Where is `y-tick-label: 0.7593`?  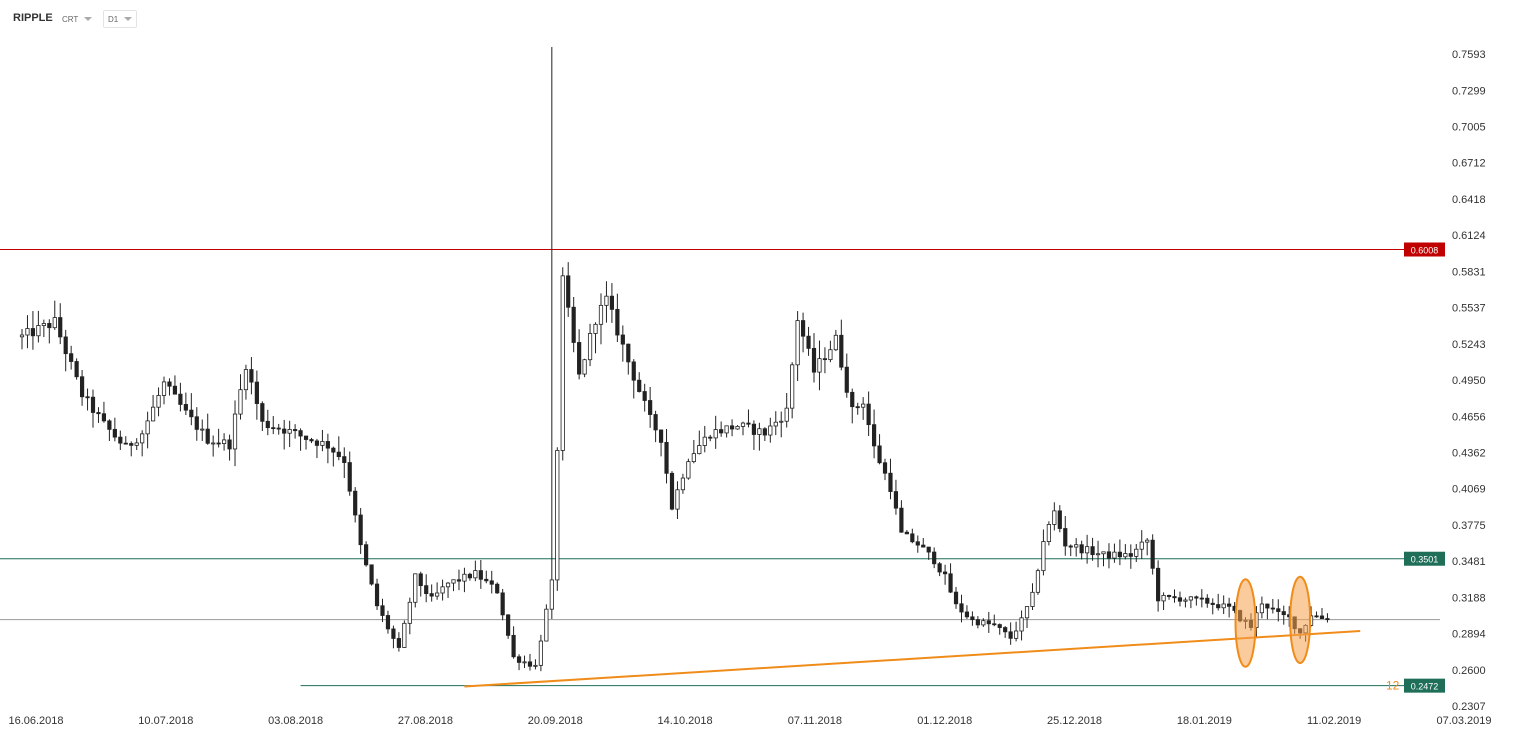
y-tick-label: 0.7593 is located at coordinates (1469, 55).